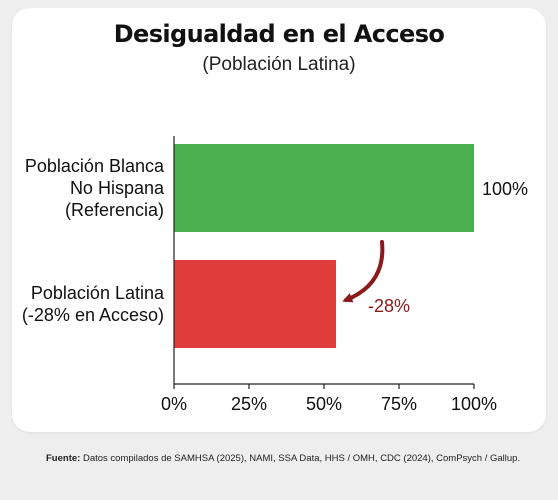 Image resolution: width=558 pixels, height=500 pixels. What do you see at coordinates (95, 166) in the screenshot?
I see `category-label-0-0: Población Blanca` at bounding box center [95, 166].